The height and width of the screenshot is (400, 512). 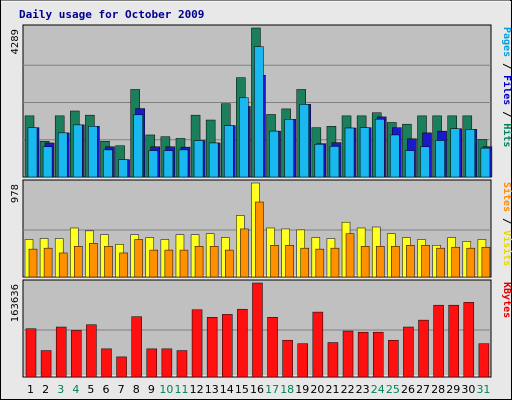 What do you see at coordinates (227, 389) in the screenshot?
I see `day-label-14: 14` at bounding box center [227, 389].